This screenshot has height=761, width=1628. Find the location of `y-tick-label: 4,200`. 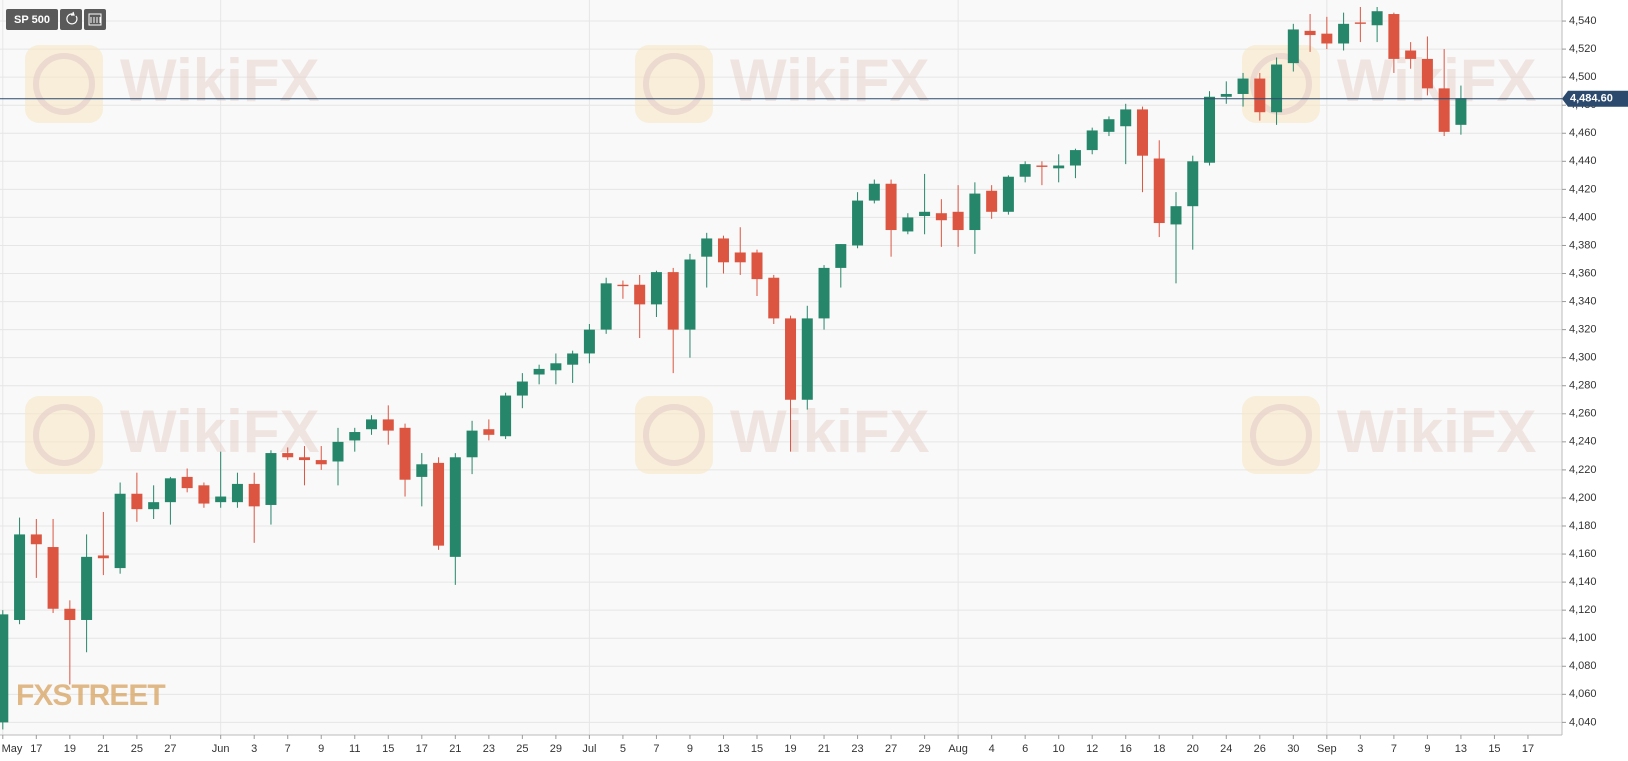

y-tick-label: 4,200 is located at coordinates (1583, 498).